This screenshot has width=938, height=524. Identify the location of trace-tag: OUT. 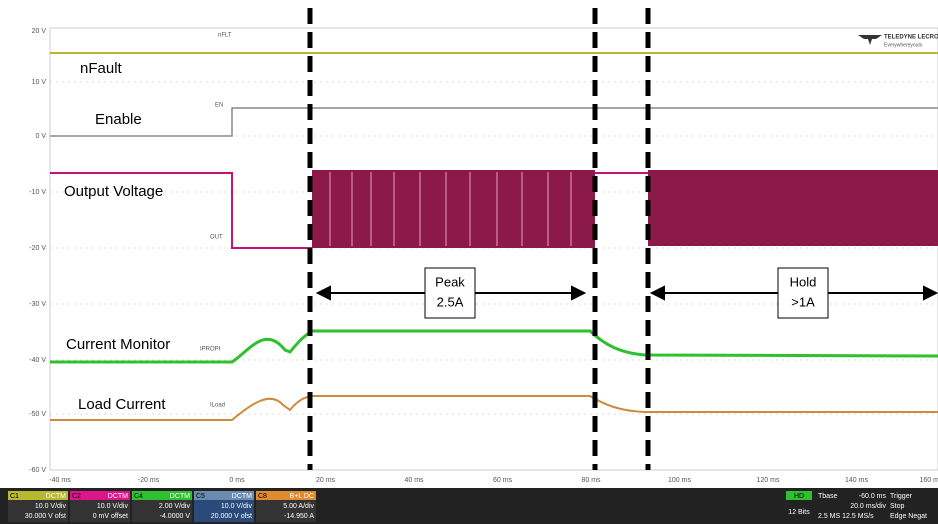
(216, 238).